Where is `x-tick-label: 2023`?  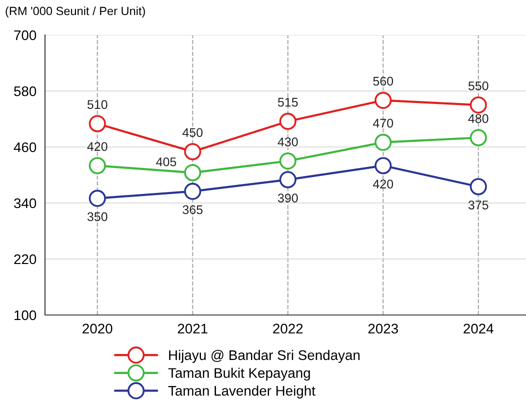
x-tick-label: 2023 is located at coordinates (383, 329).